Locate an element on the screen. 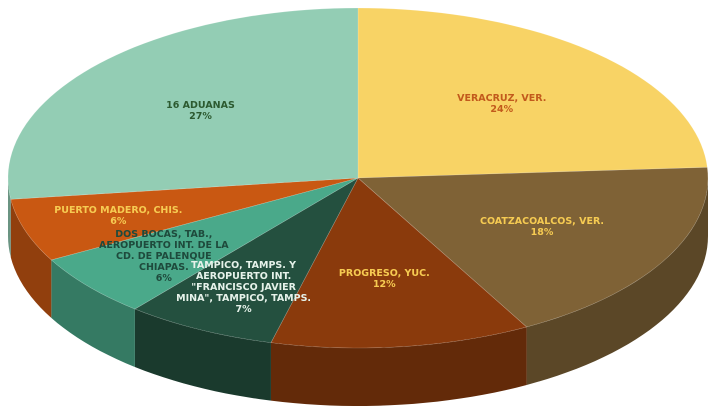 Image resolution: width=708 pixels, height=414 pixels. value-label: 18% is located at coordinates (542, 233).